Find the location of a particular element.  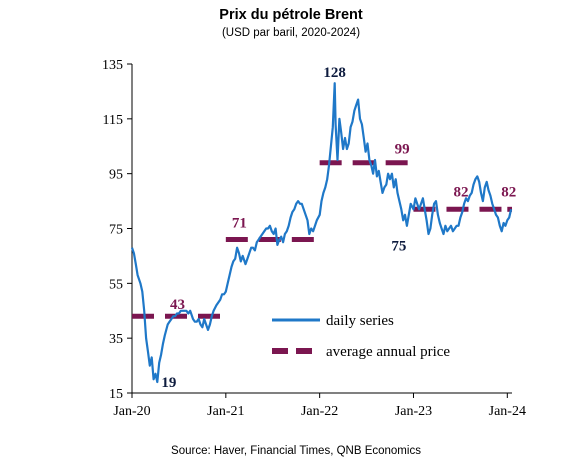

annotation-128: 128 is located at coordinates (334, 73).